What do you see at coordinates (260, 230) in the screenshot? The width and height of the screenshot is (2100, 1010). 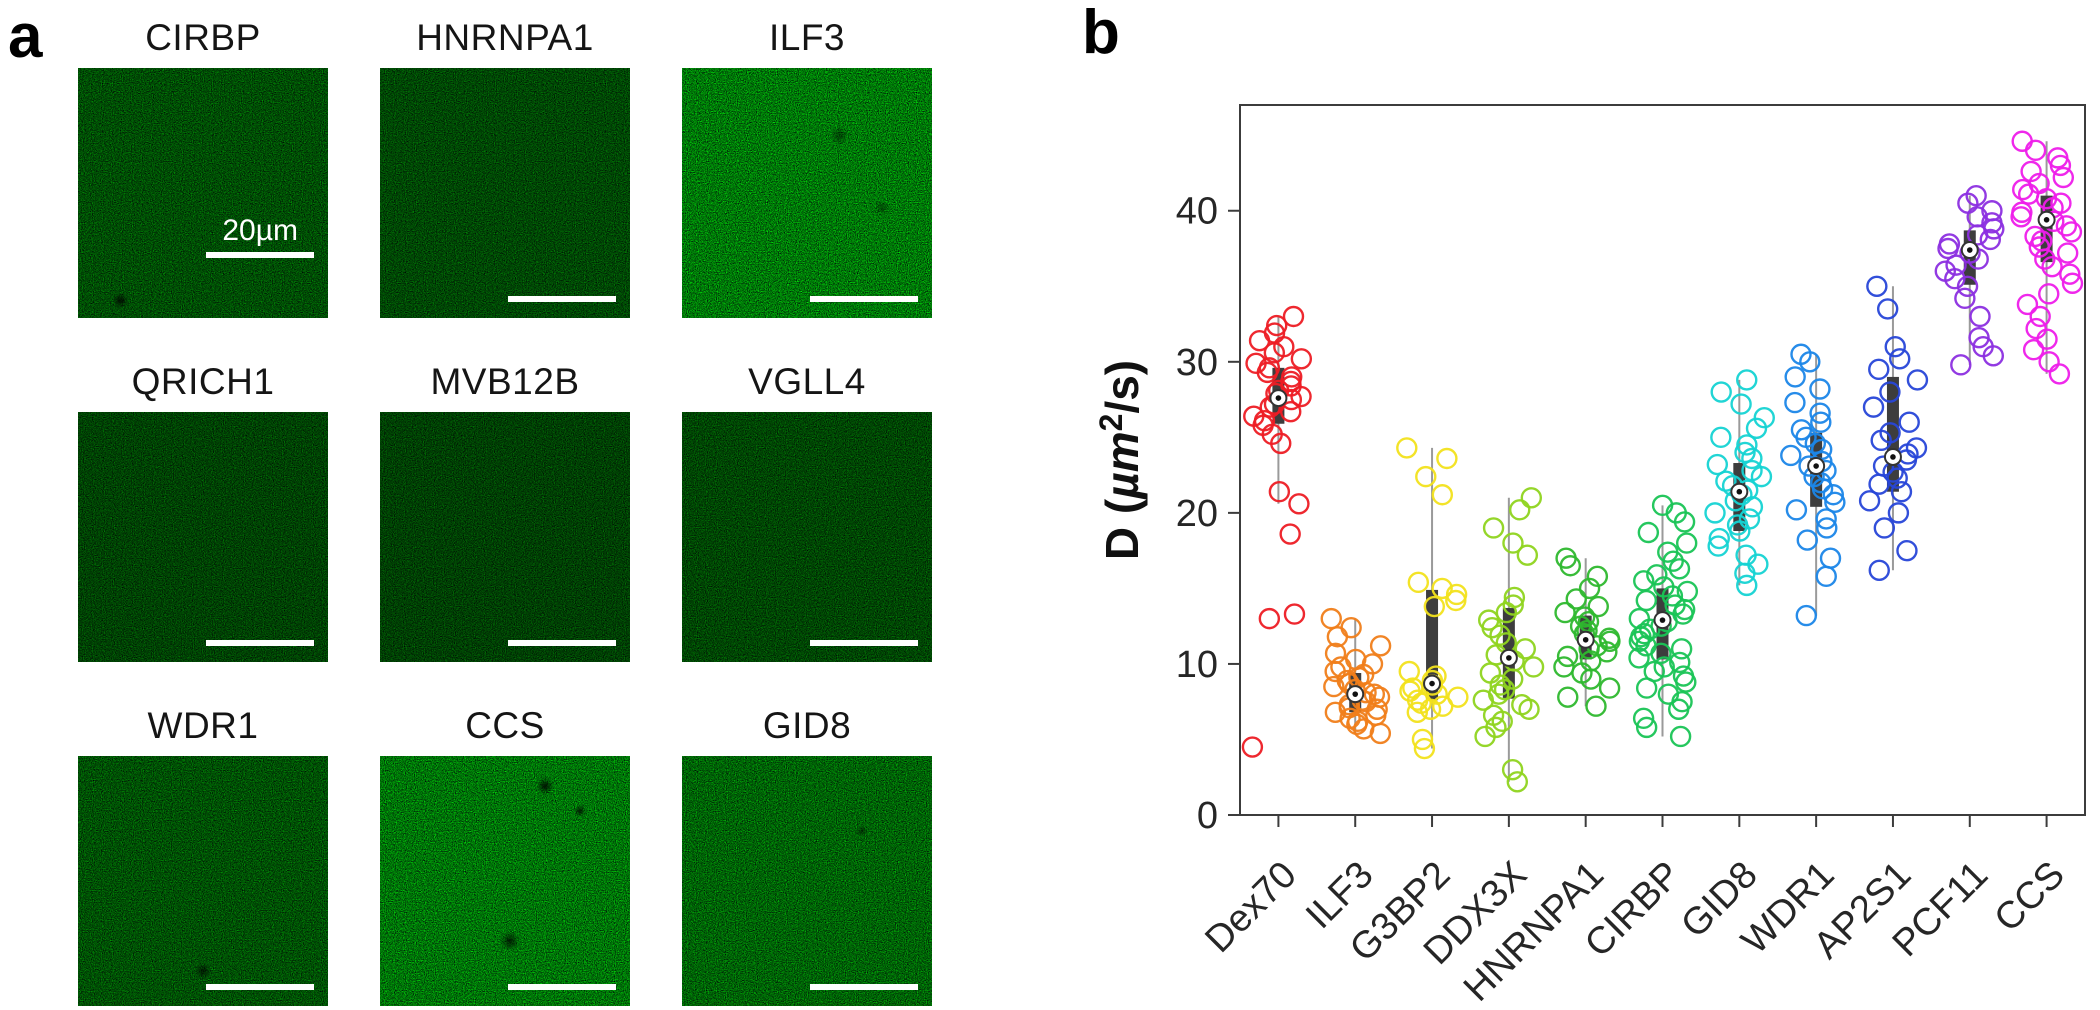 I see `scale-bar-text: 20µm` at bounding box center [260, 230].